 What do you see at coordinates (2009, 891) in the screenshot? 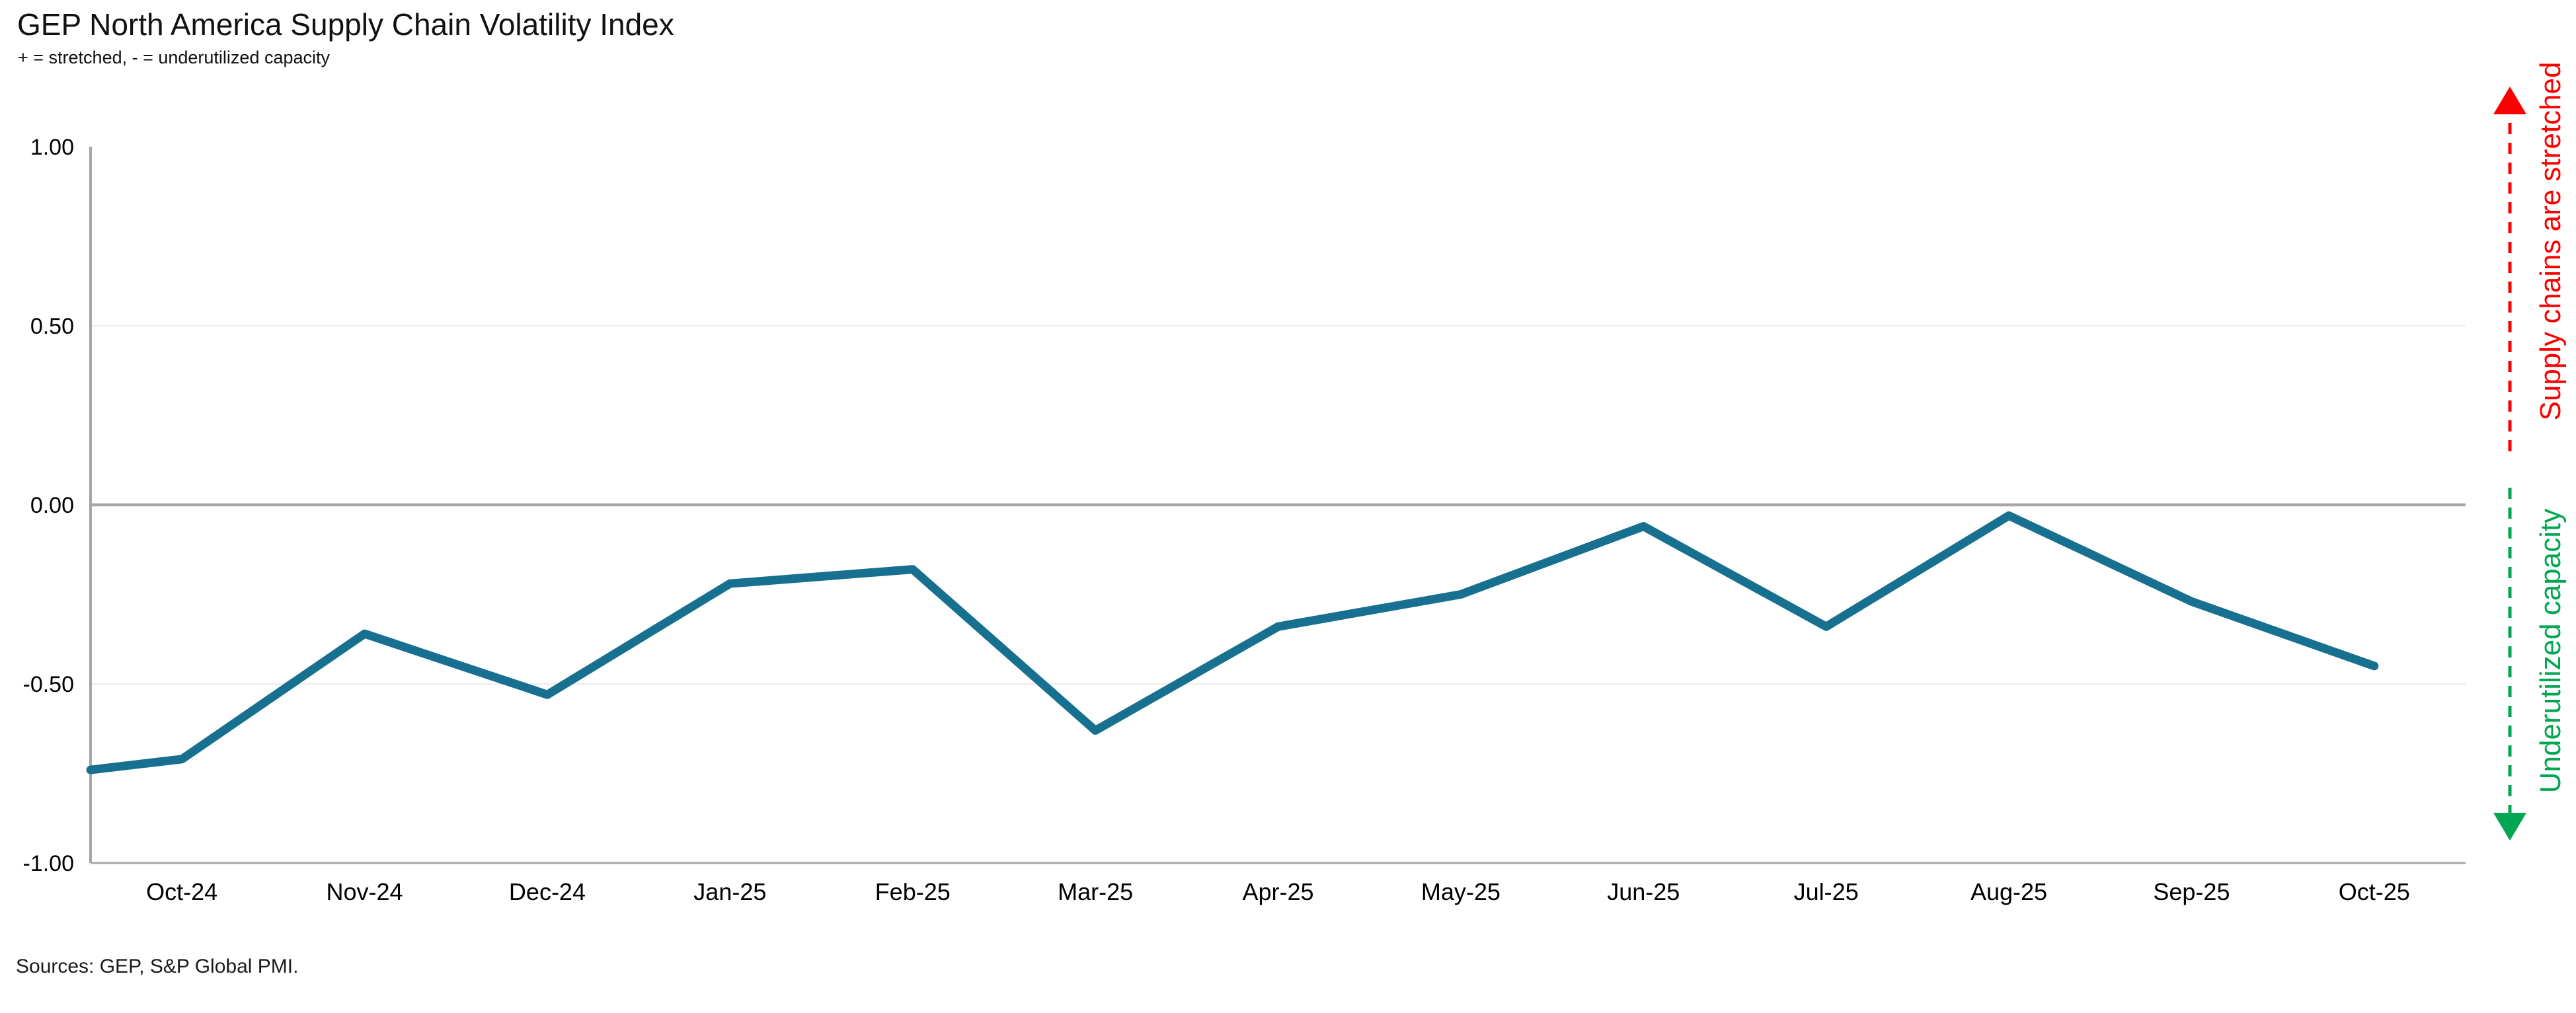
I see `x-axis-tick-label: Aug-25` at bounding box center [2009, 891].